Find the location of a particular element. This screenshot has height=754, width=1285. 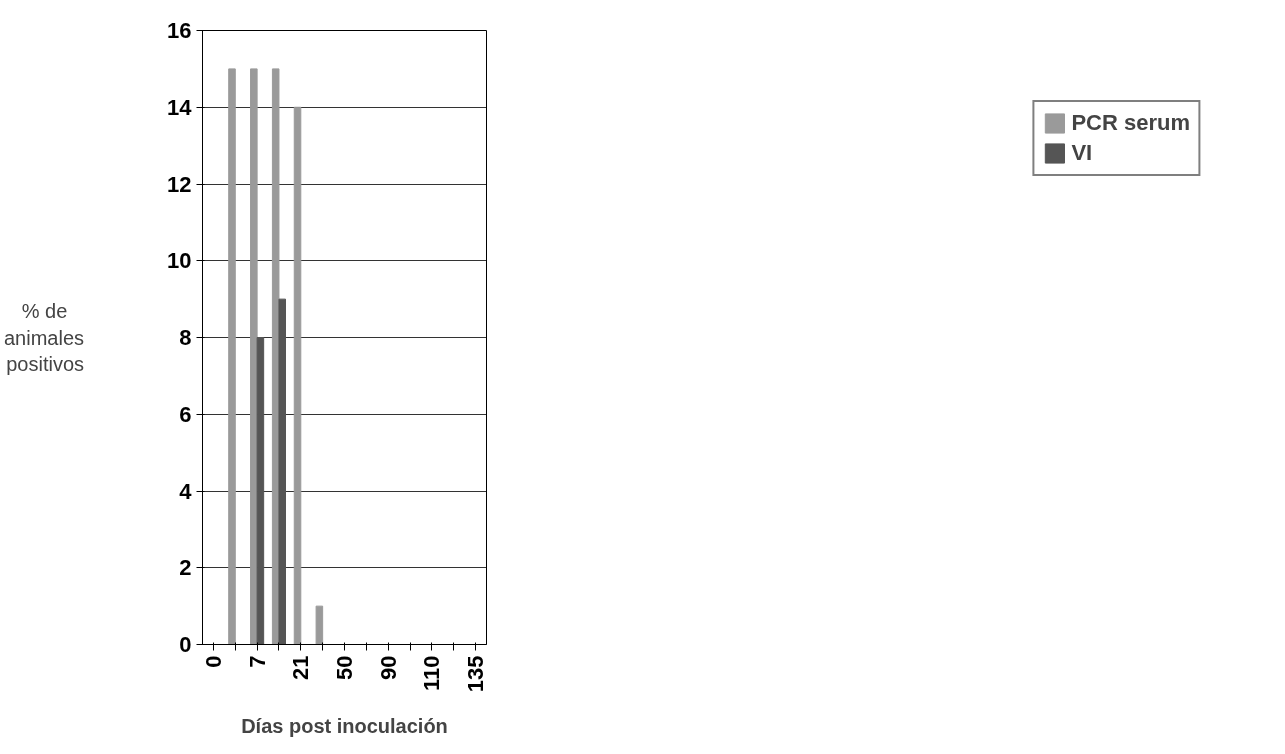

x-tick-label: 50 is located at coordinates (344, 667).